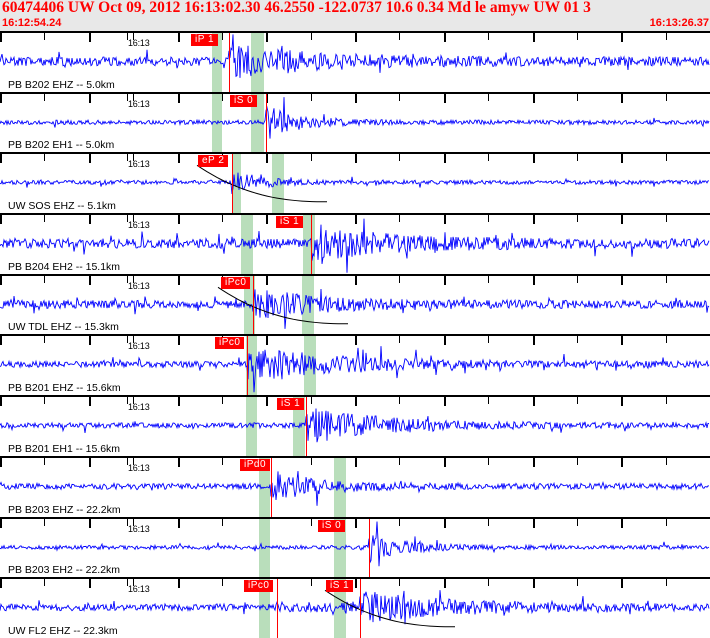 This screenshot has height=638, width=710. What do you see at coordinates (64, 448) in the screenshot?
I see `station-channel-label: PB B201 EH1 -- 15.6km` at bounding box center [64, 448].